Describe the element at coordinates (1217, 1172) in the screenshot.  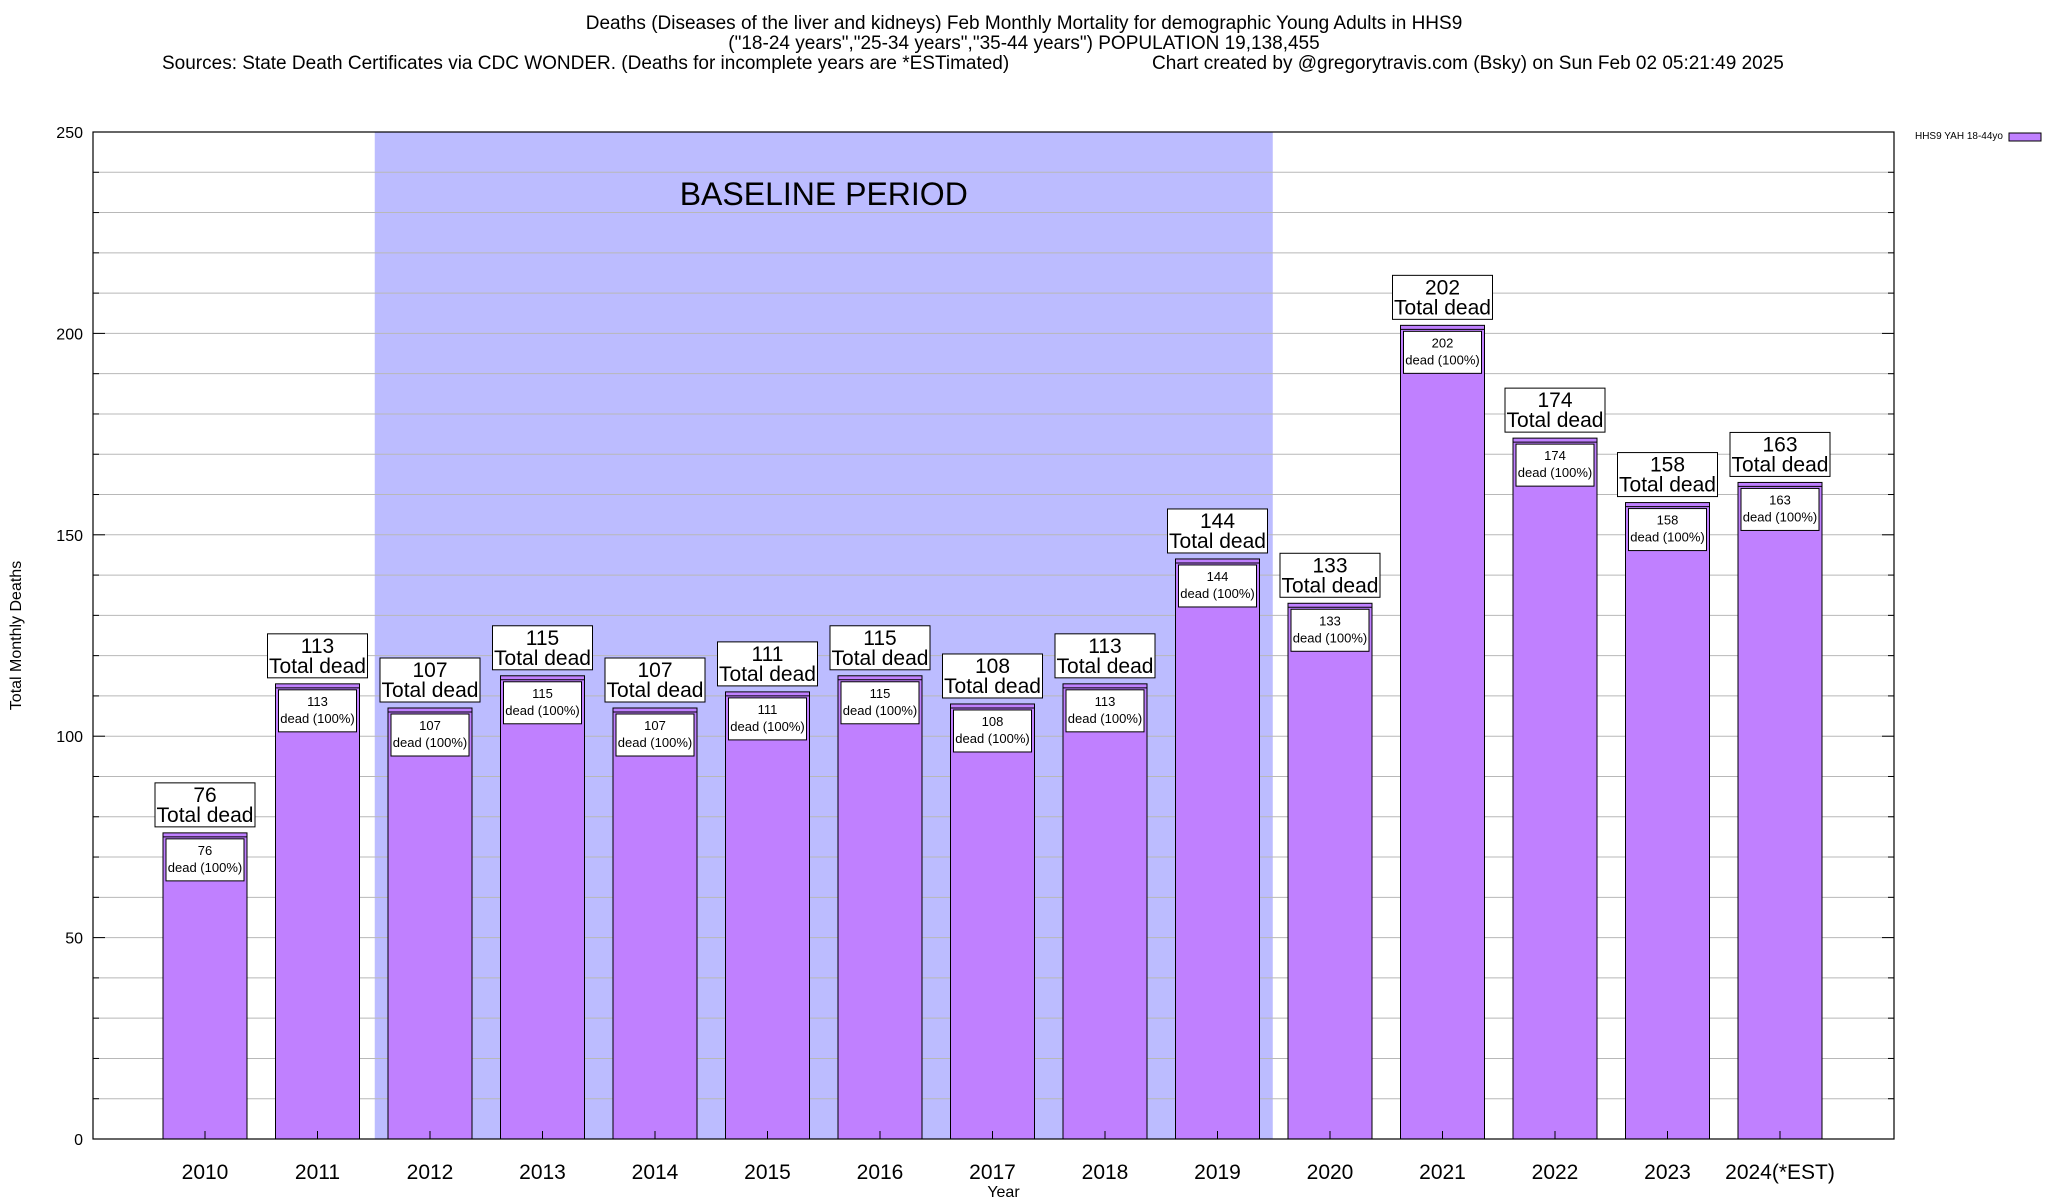
I see `x-tick-label: 2019` at that location.